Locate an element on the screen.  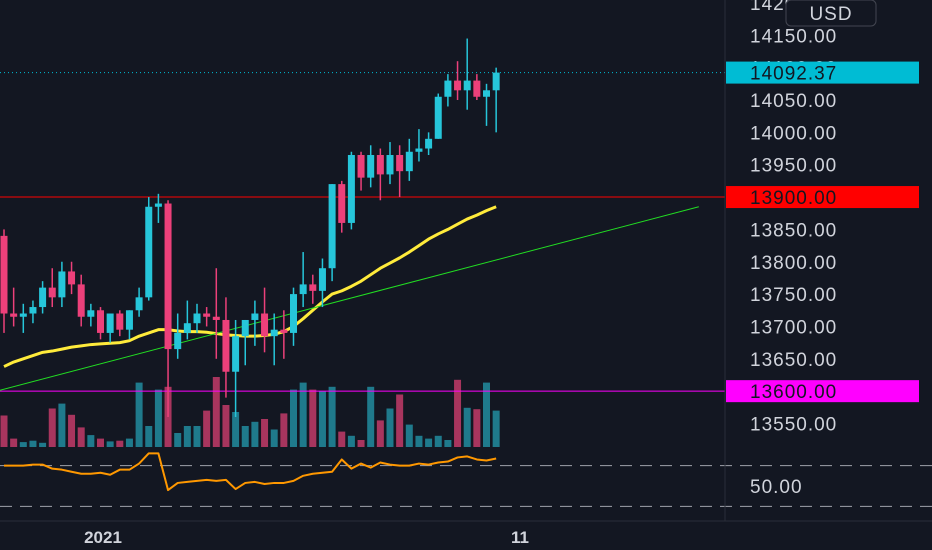
level-badge-bg is located at coordinates (822, 391).